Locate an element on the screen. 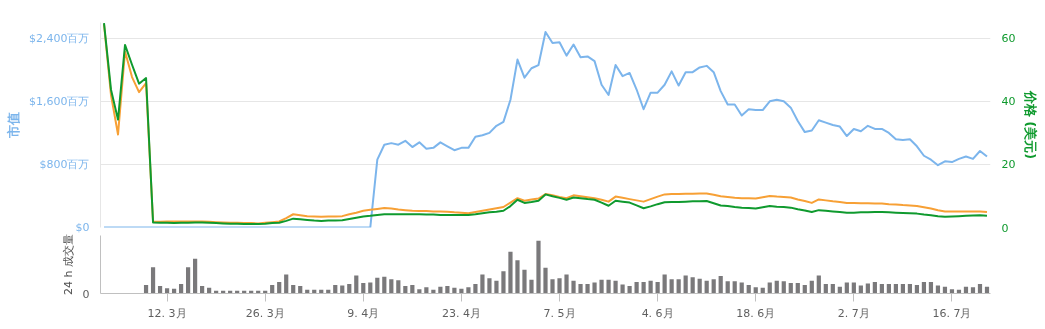 This screenshot has width=1045, height=329. y2-tick-label: 60 is located at coordinates (1008, 39).